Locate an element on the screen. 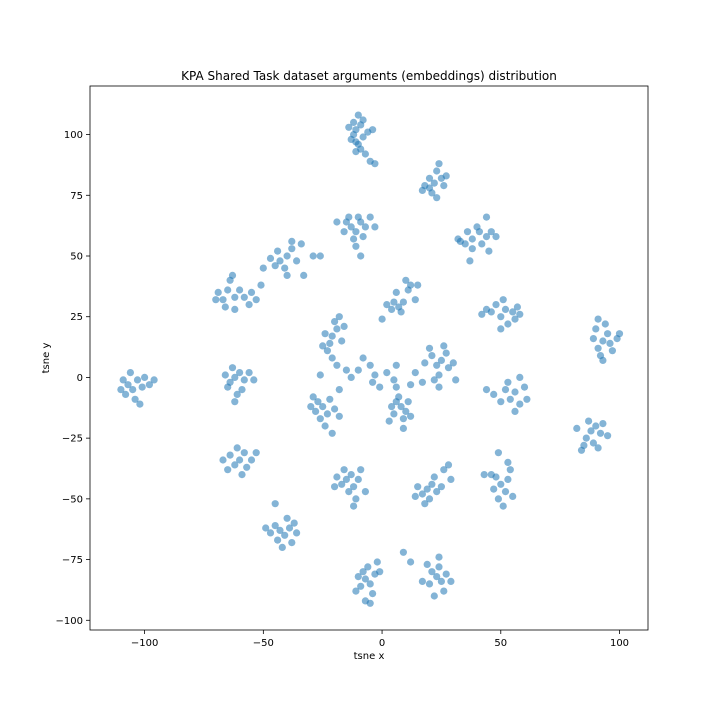 The image size is (720, 720). y-tick-label: 25 is located at coordinates (76, 317).